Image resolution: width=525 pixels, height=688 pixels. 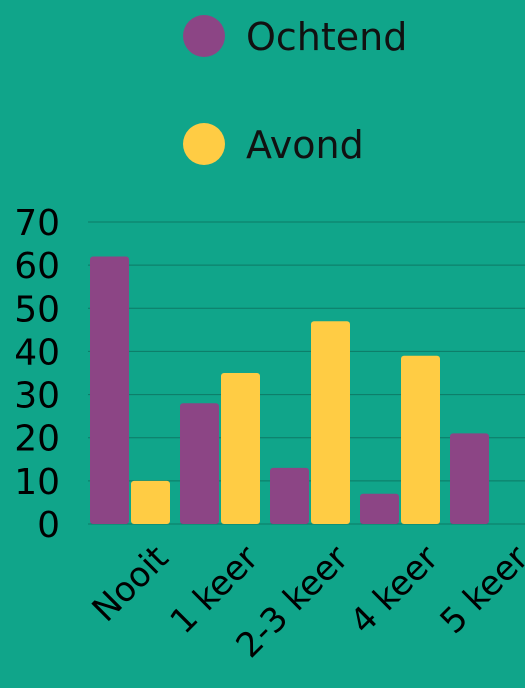 I want to click on bar-ochtend-2-3-keer, so click(x=289, y=495).